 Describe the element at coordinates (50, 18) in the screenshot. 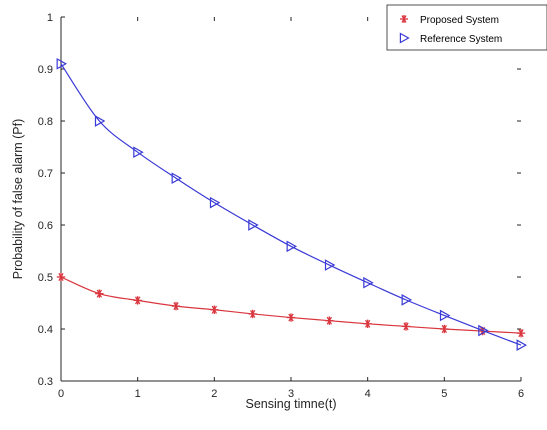

I see `y-tick-label: 1` at that location.